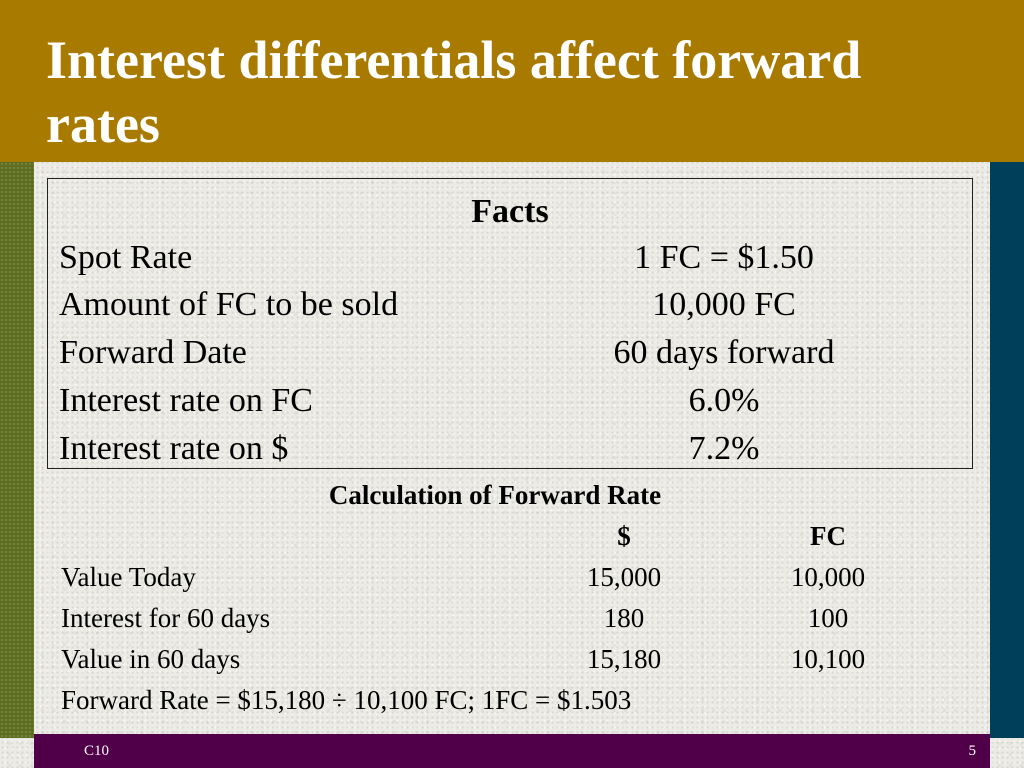 The width and height of the screenshot is (1024, 768). I want to click on footer-chapter-label: C10, so click(97, 751).